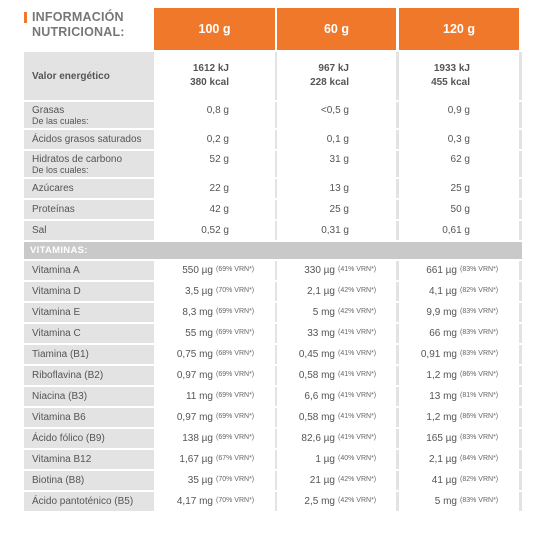 This screenshot has width=533, height=533. I want to click on nutrient-value-cell: 0,1 g, so click(336, 139).